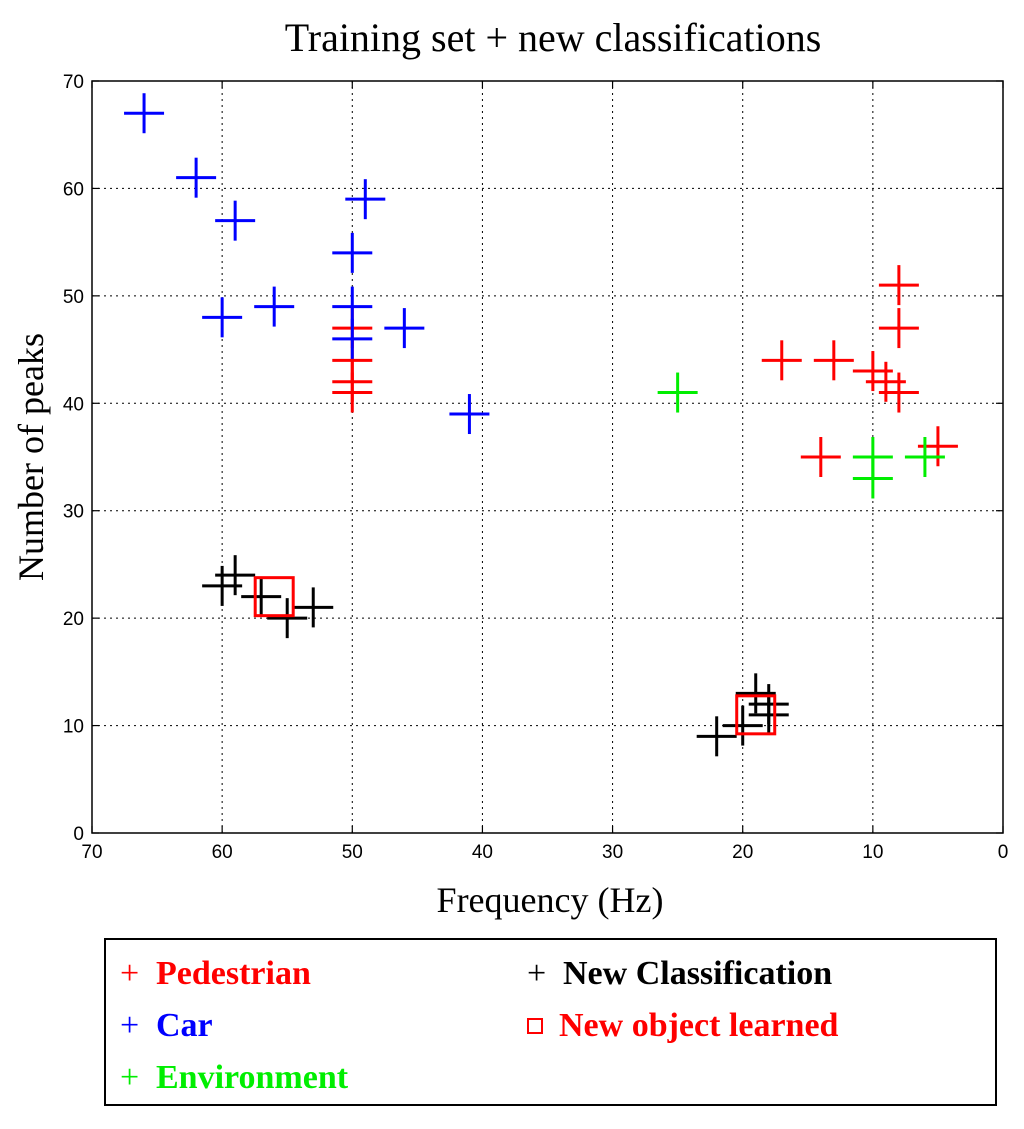 This screenshot has width=1024, height=1129. What do you see at coordinates (91, 852) in the screenshot?
I see `x-tick-label: 70` at bounding box center [91, 852].